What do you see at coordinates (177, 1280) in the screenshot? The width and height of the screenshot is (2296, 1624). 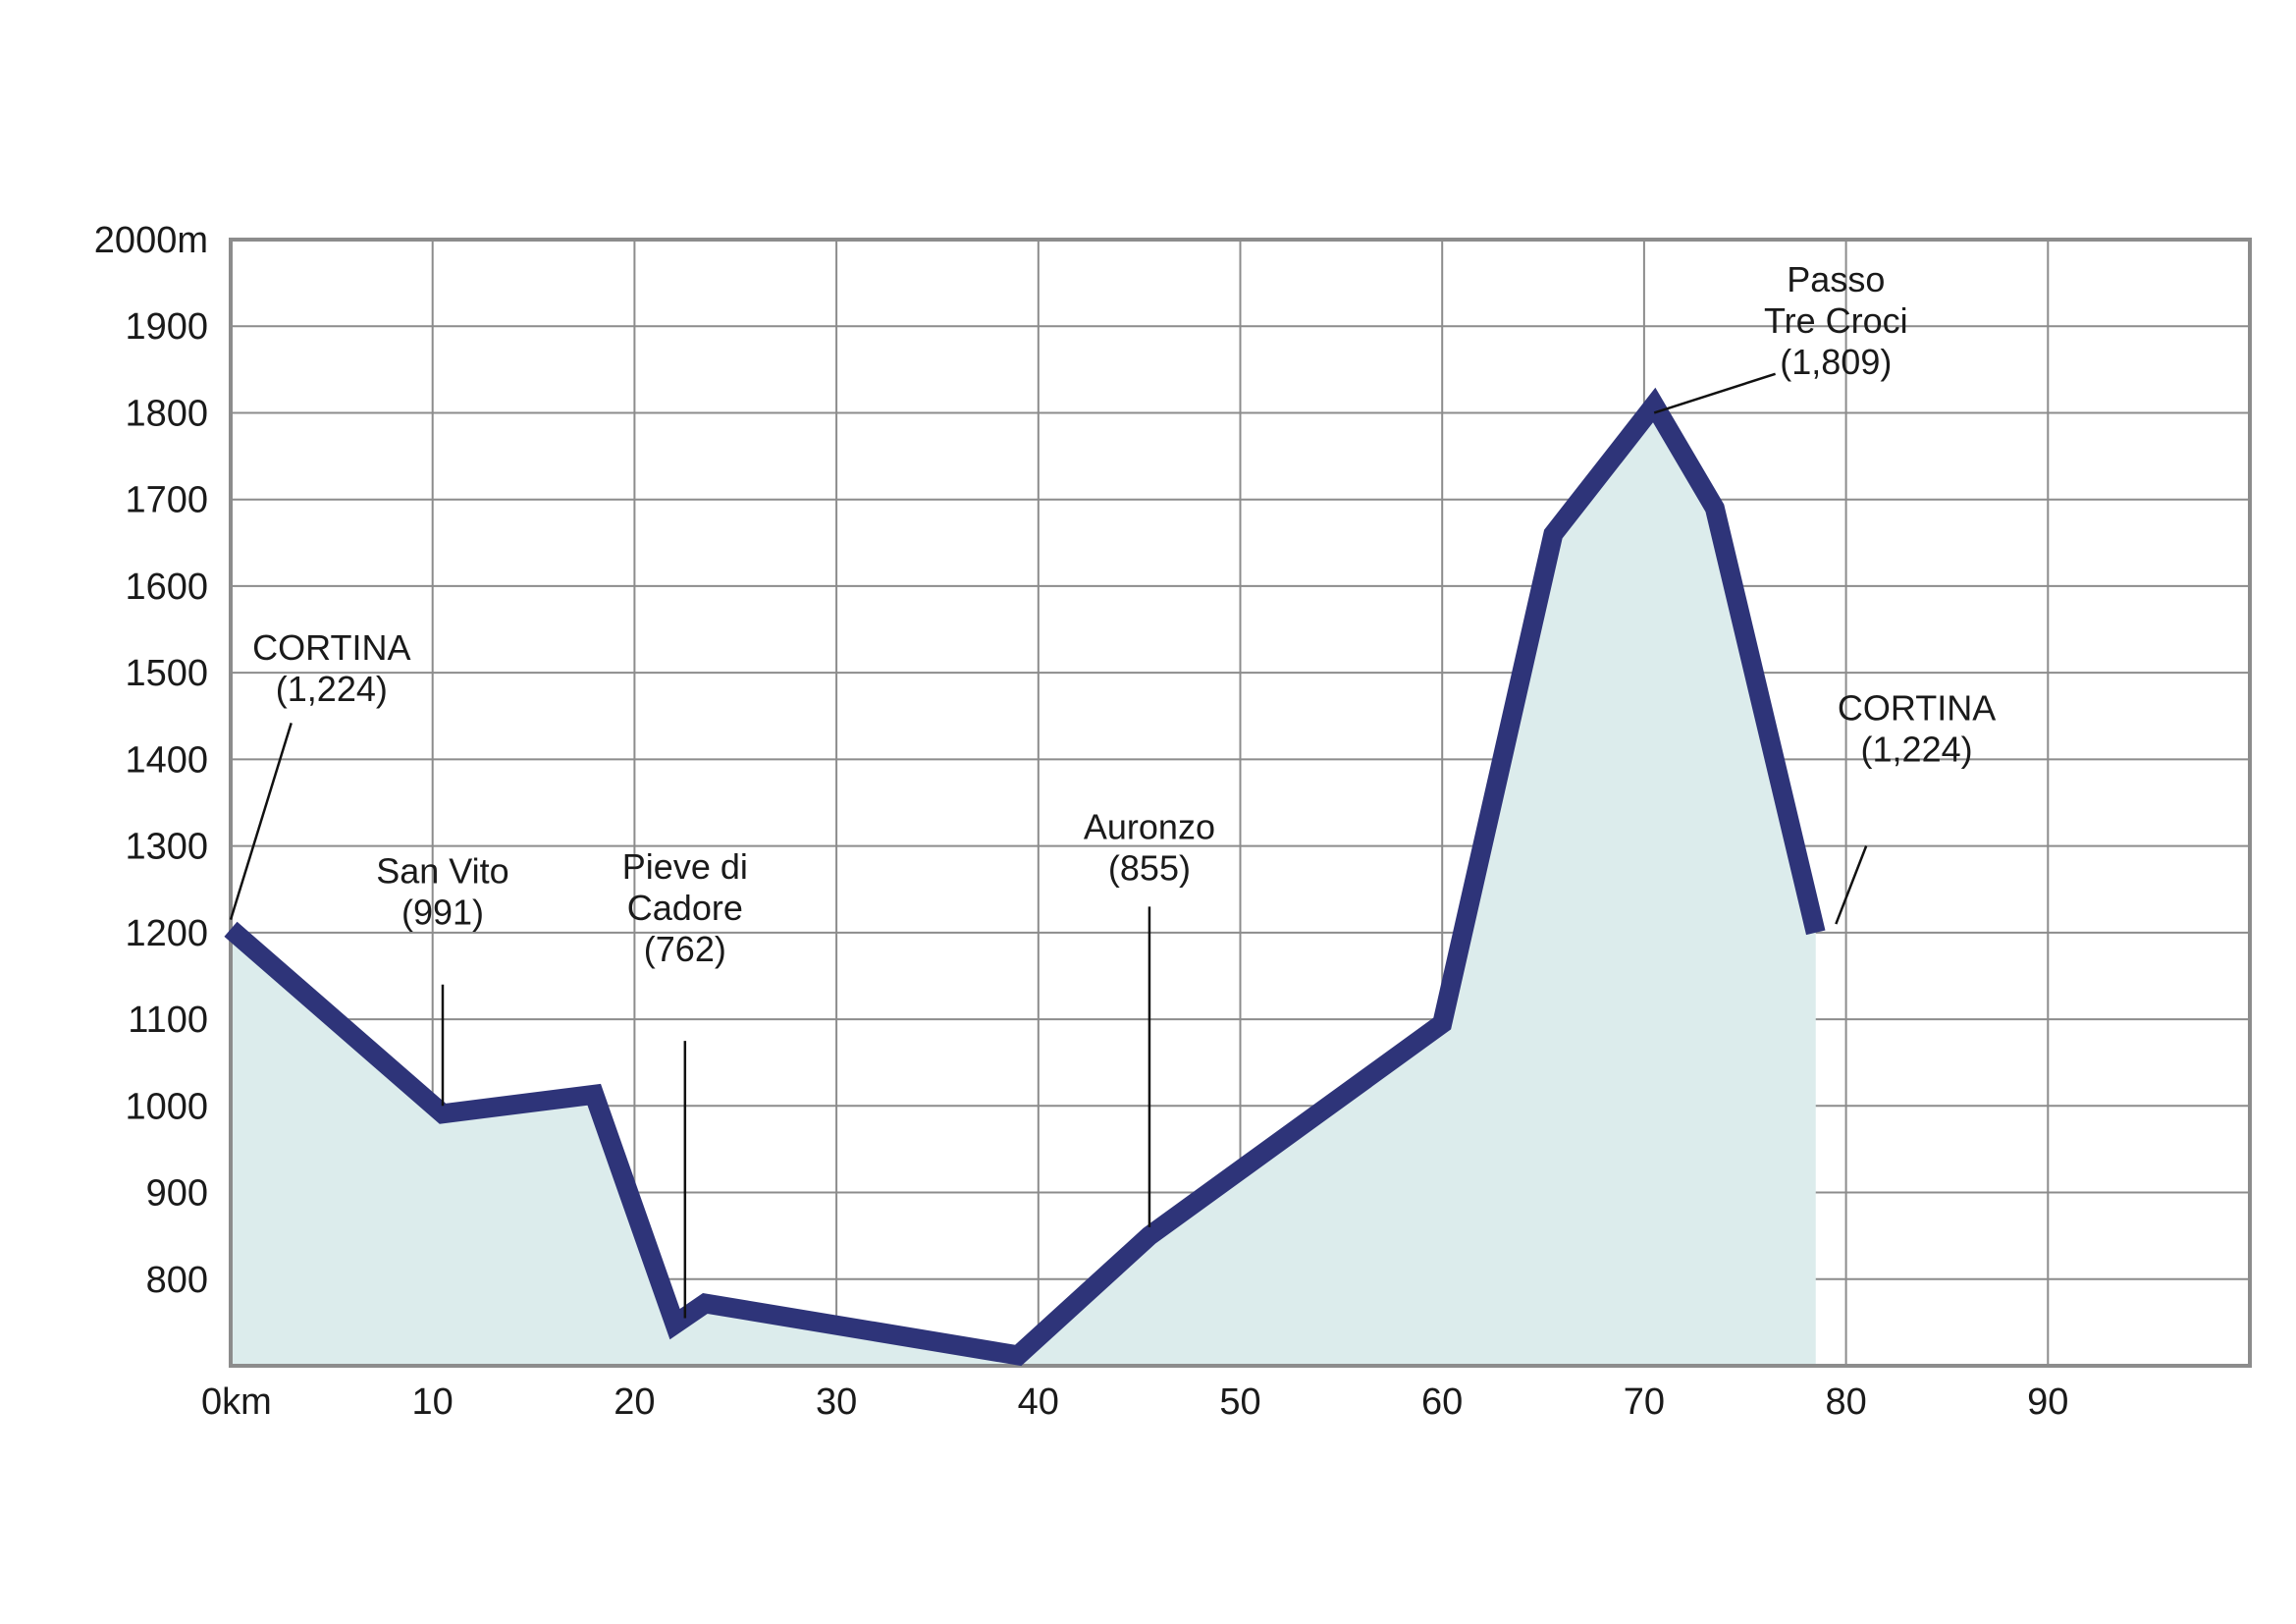 I see `y-tick-label: 800` at bounding box center [177, 1280].